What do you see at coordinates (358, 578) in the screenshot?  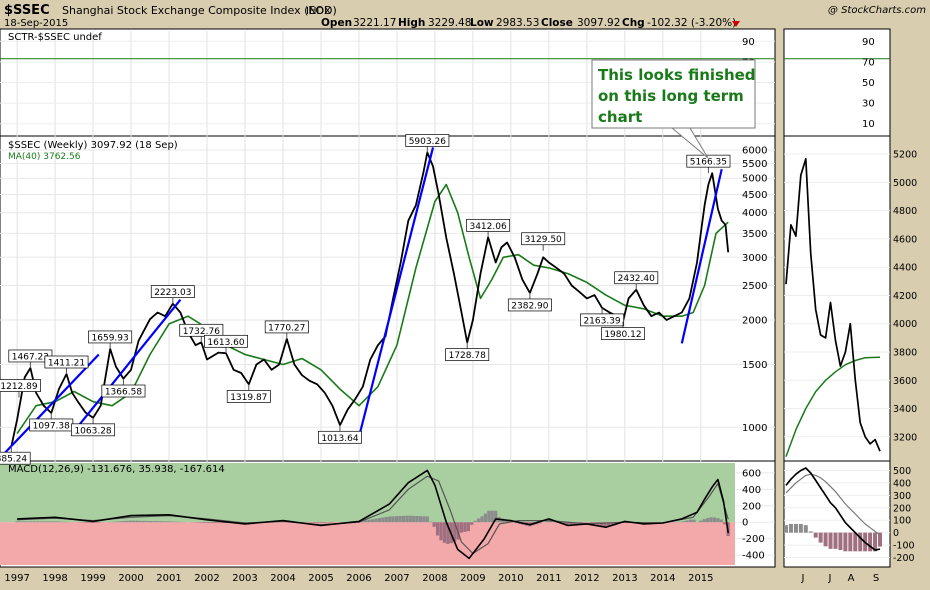 I see `x-tick-label: 2006` at bounding box center [358, 578].